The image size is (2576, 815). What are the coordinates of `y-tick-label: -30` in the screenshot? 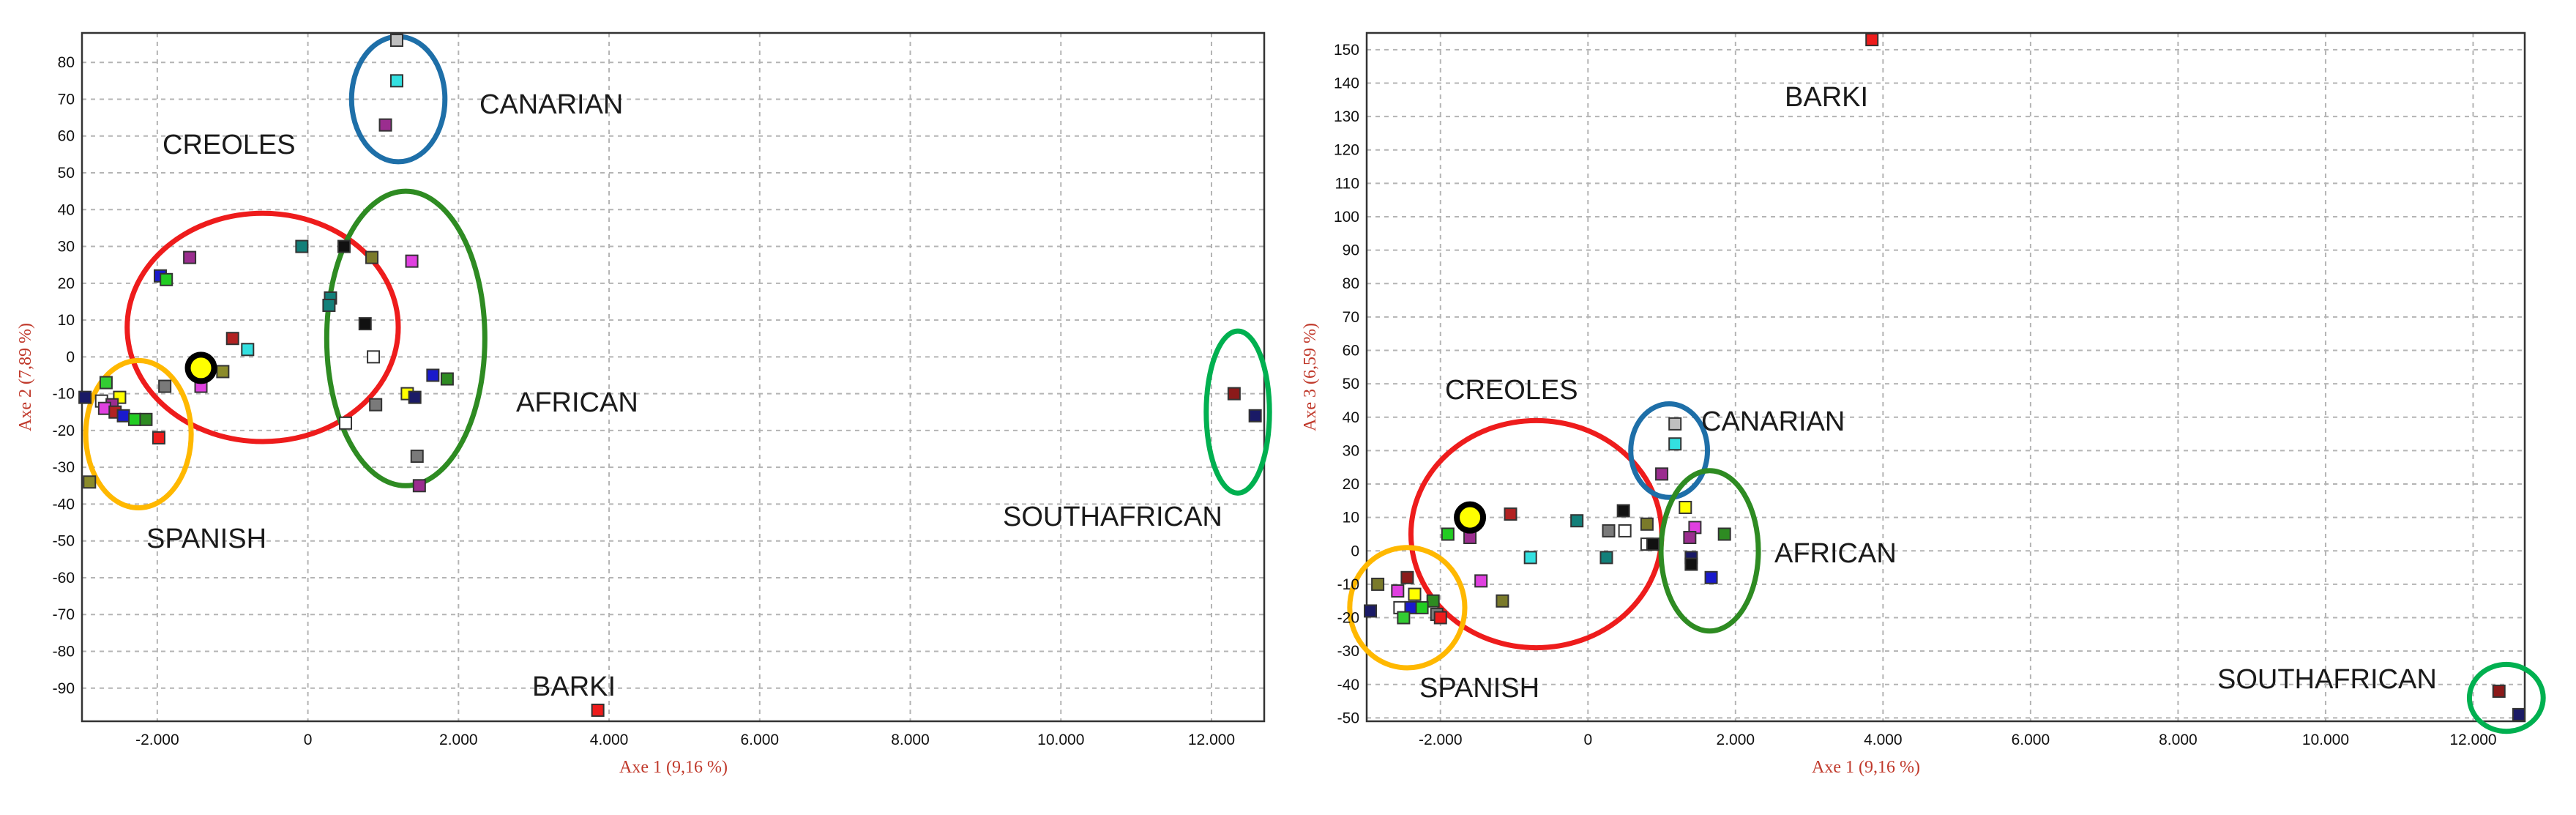 It's located at (1348, 651).